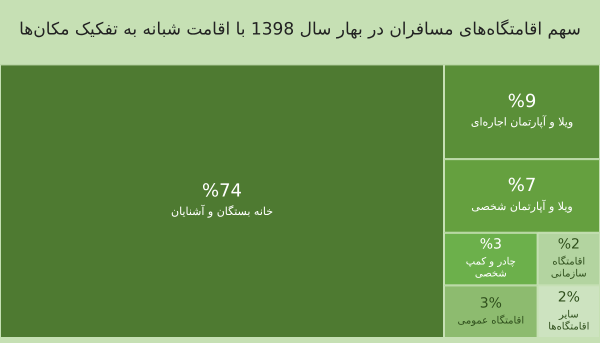  Describe the element at coordinates (222, 211) in the screenshot. I see `category-label: خانه بستگان و آشنایان` at that location.